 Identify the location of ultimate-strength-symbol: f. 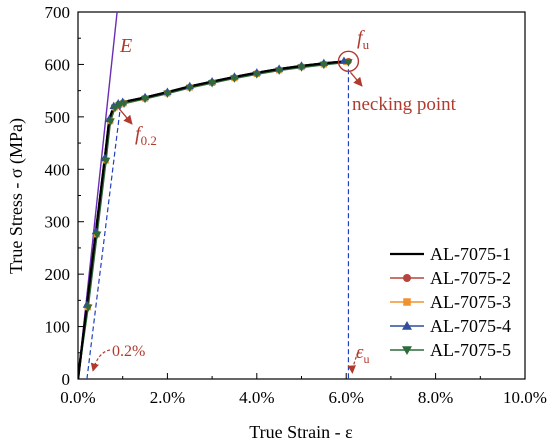
(361, 38).